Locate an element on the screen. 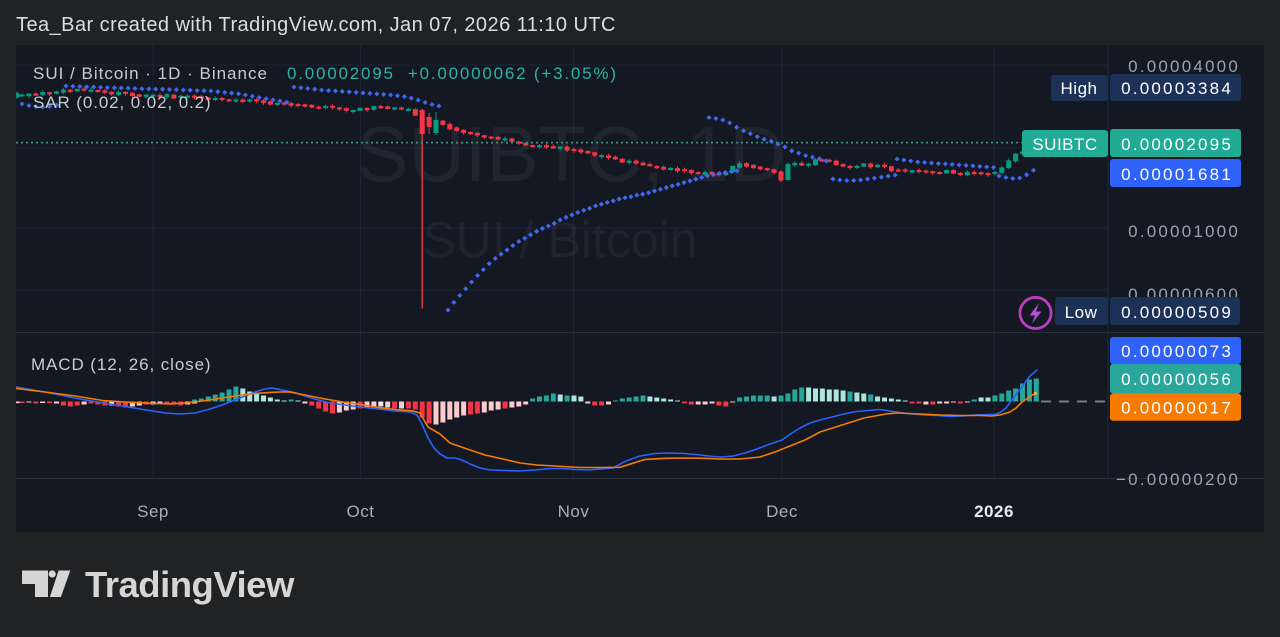  svg-text: 0.00000056 is located at coordinates (1177, 379).